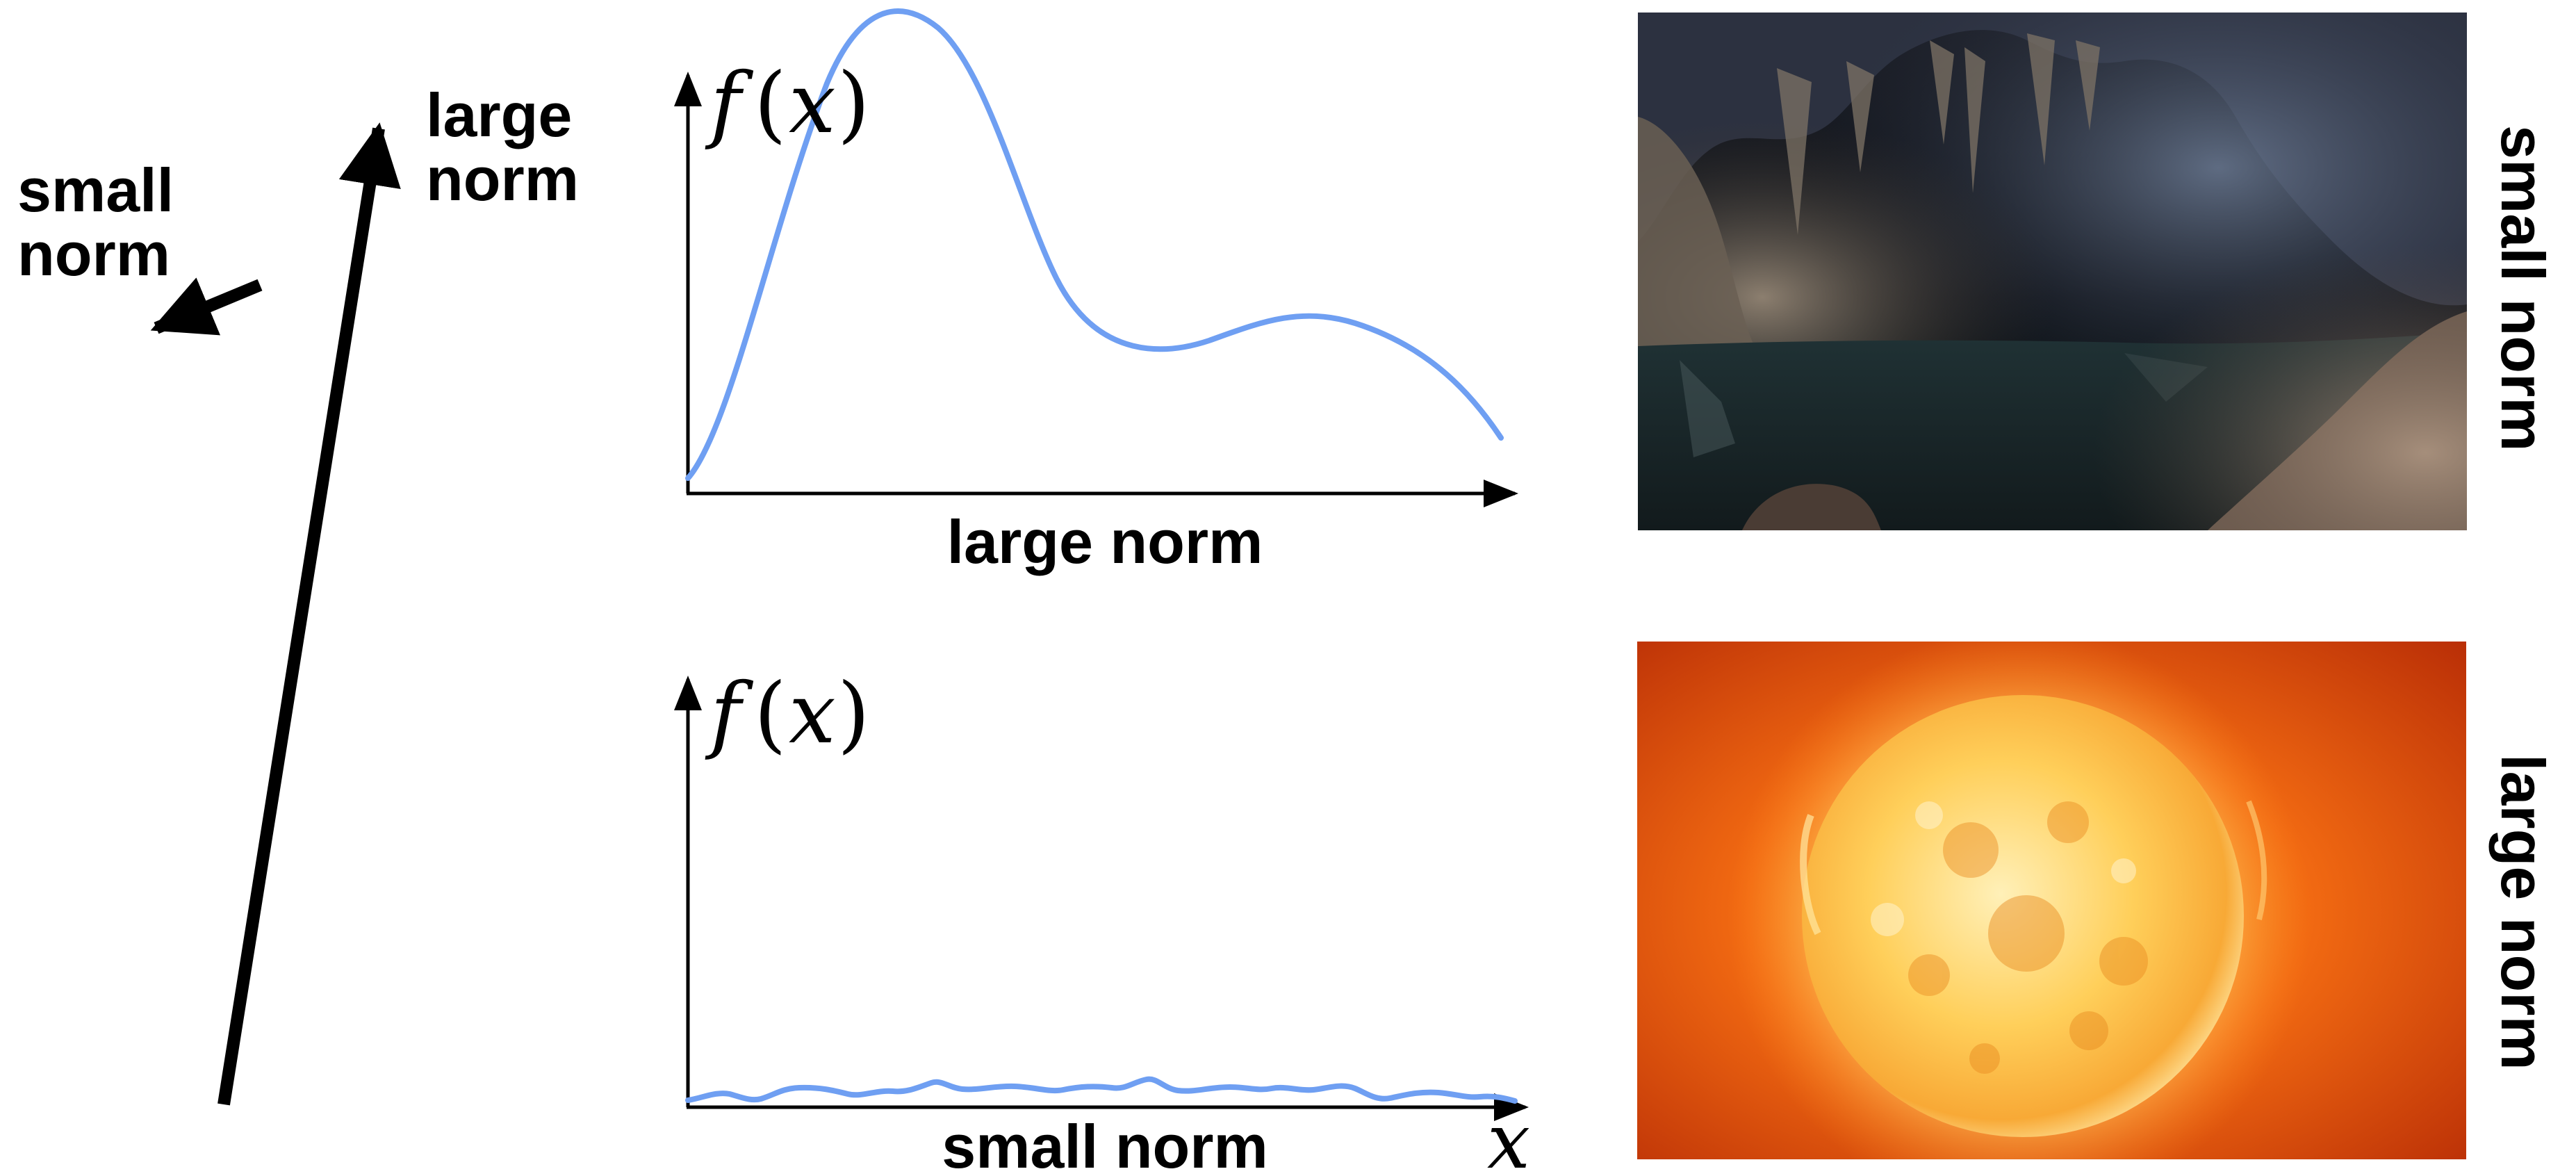 The width and height of the screenshot is (2576, 1176). Describe the element at coordinates (94, 254) in the screenshot. I see `small-norm-vector-label-line2: norm` at that location.